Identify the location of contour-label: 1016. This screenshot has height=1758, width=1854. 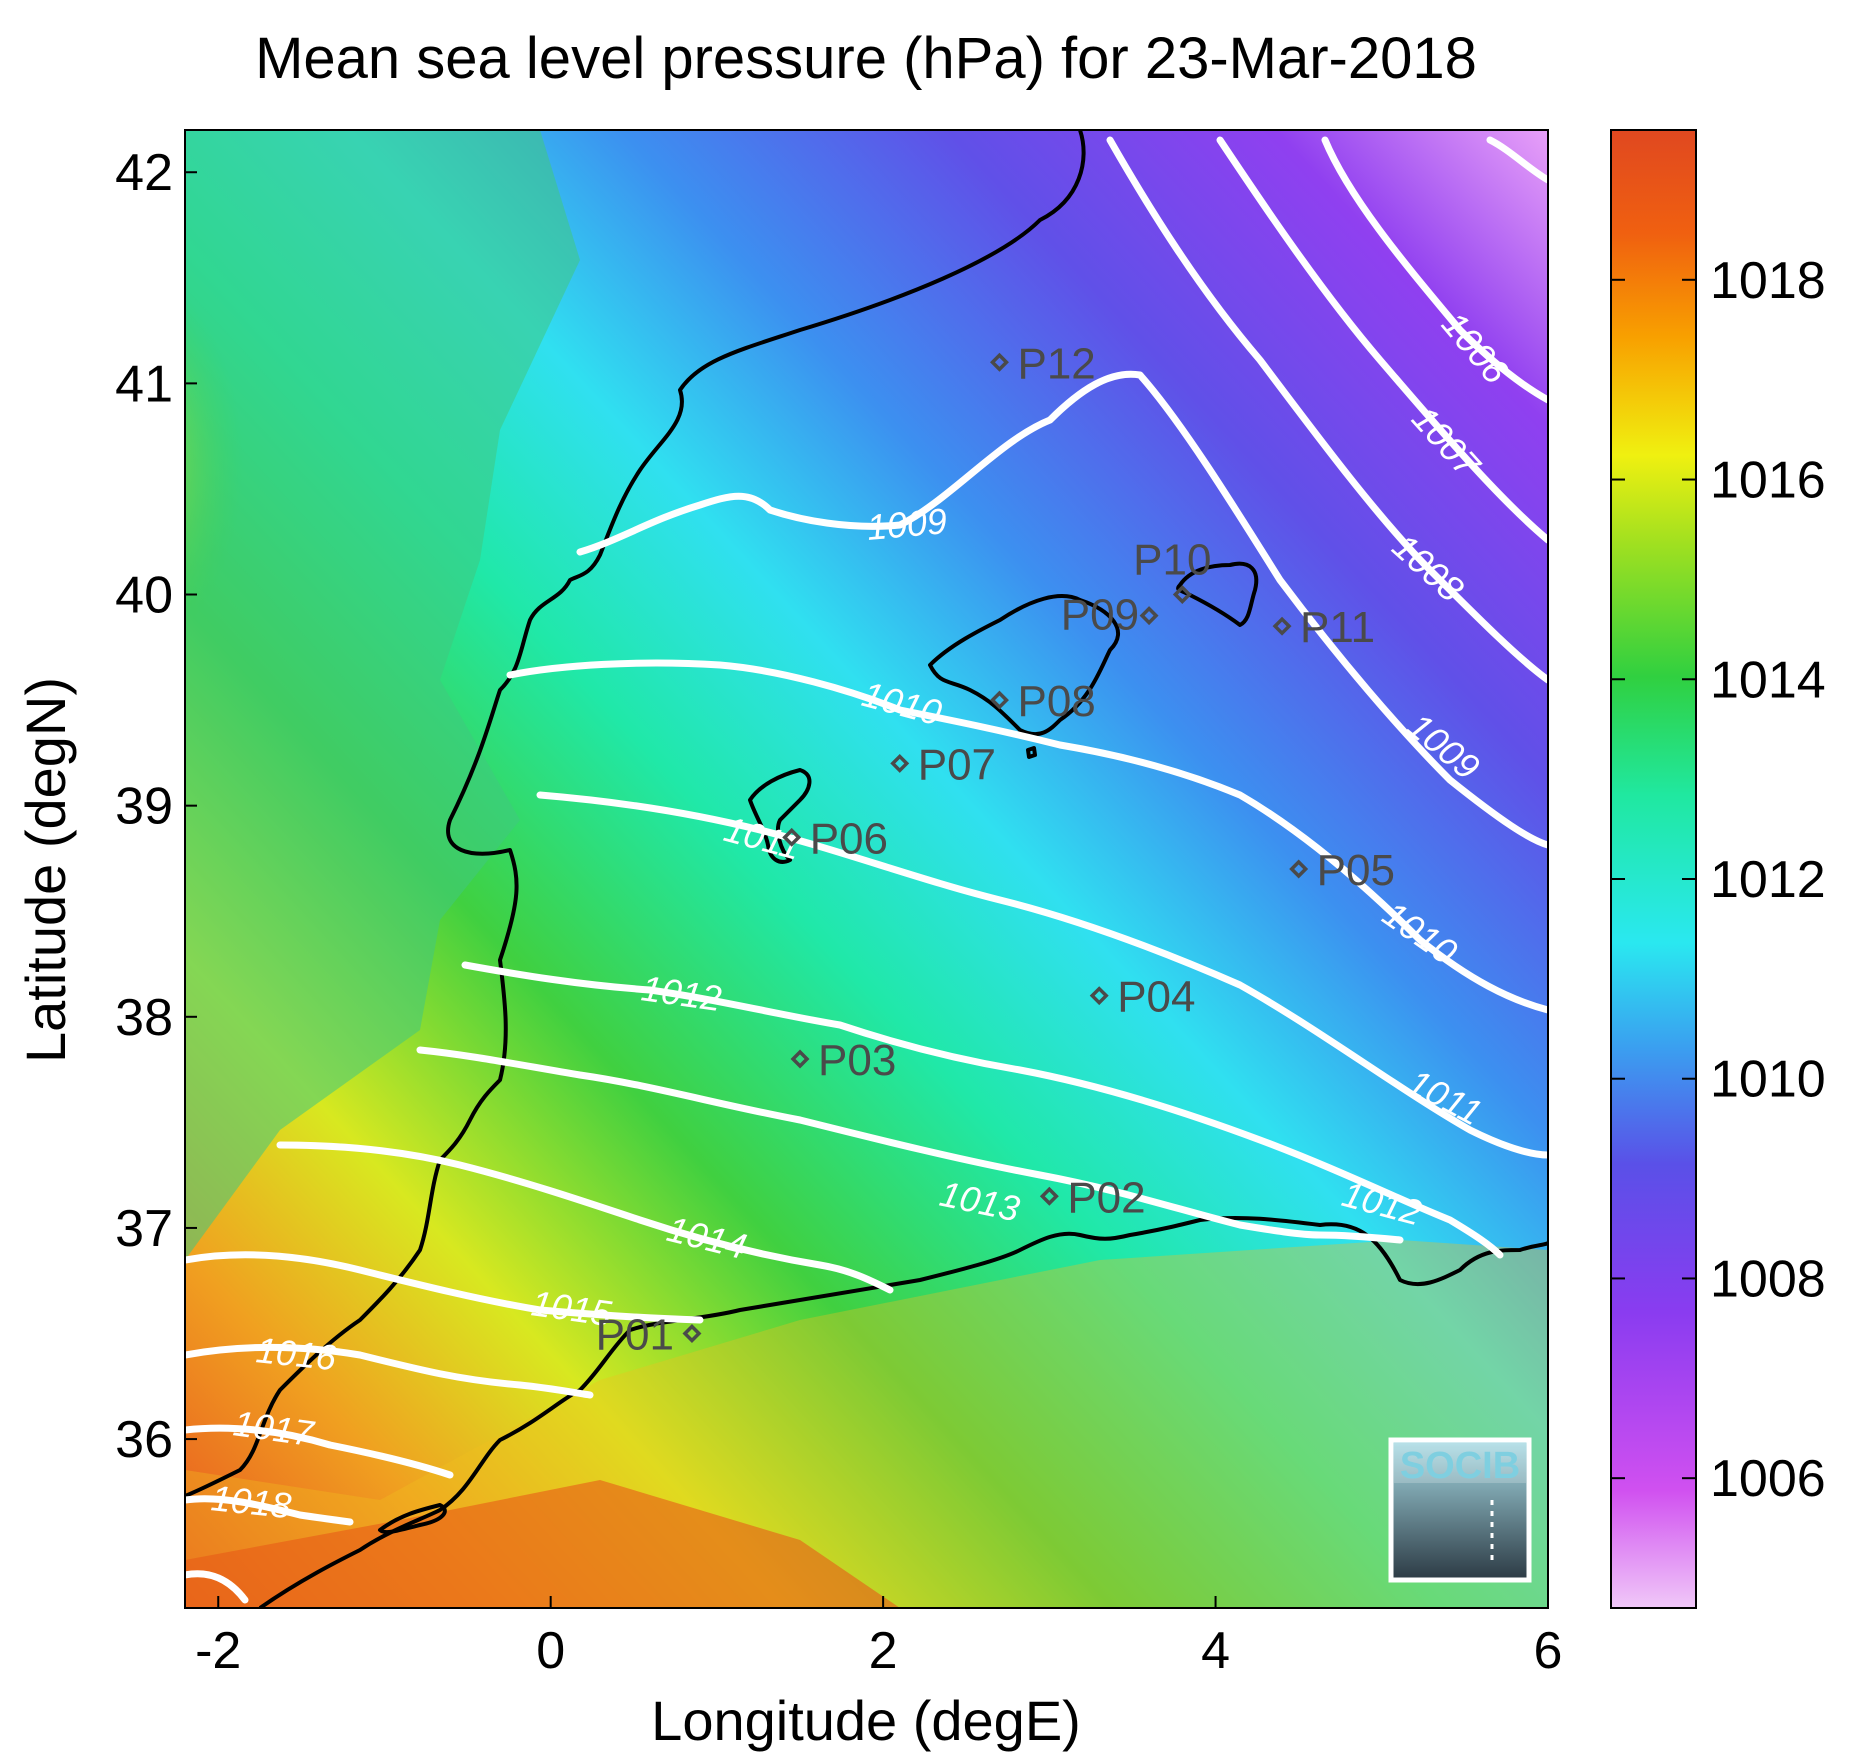
(296, 1353).